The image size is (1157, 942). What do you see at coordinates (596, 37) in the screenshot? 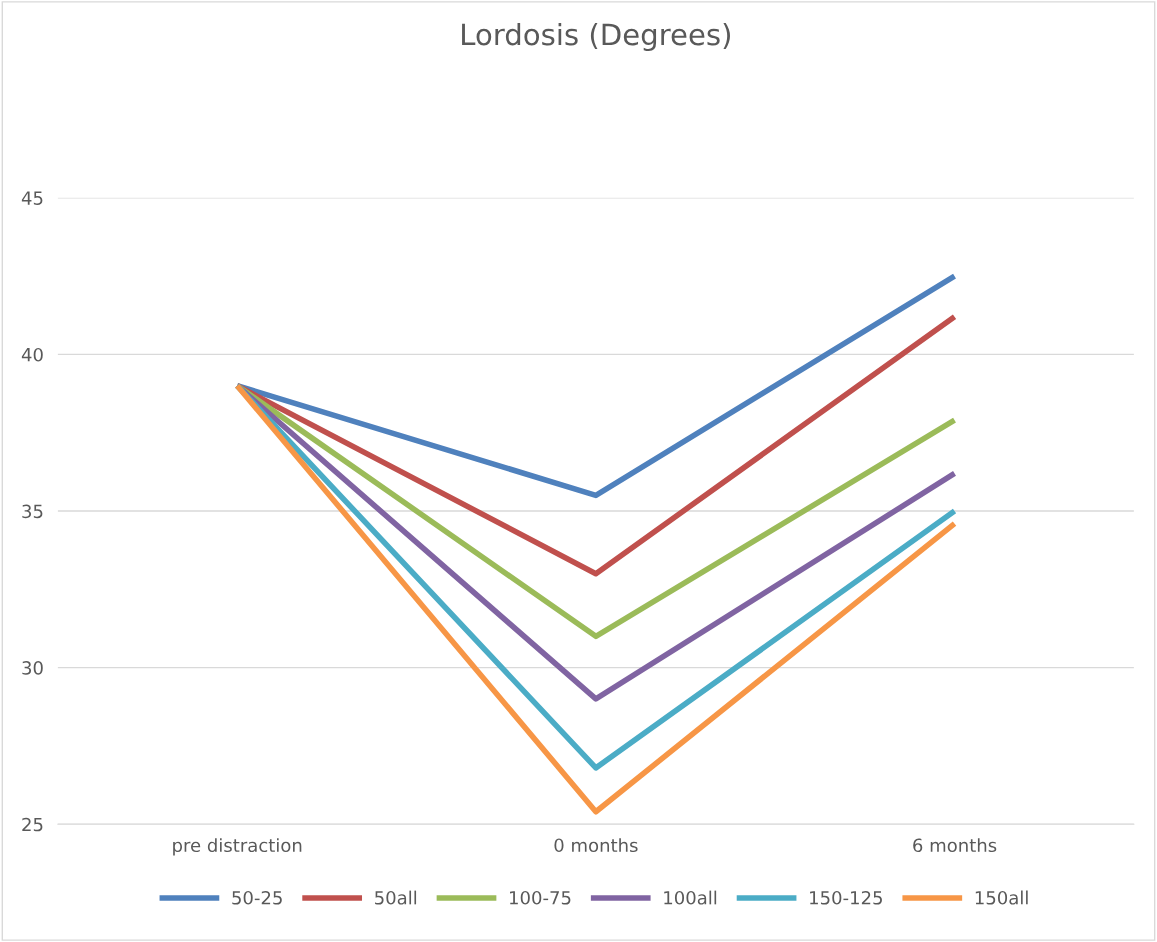
I see `chart-title: Lordosis (Degrees)` at bounding box center [596, 37].